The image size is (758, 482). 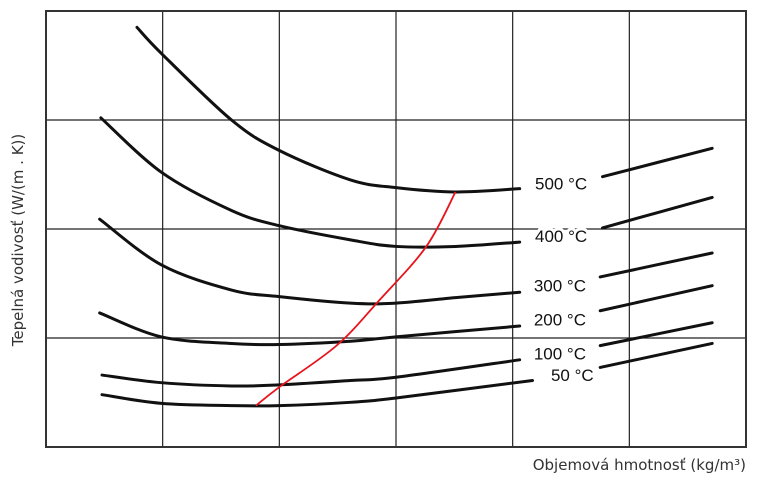 I want to click on series-label: 50 °C, so click(x=572, y=375).